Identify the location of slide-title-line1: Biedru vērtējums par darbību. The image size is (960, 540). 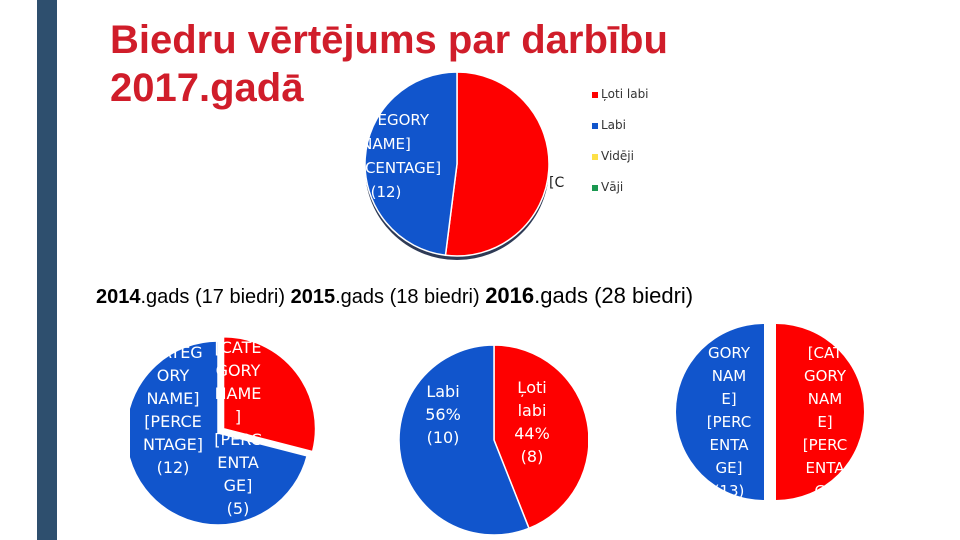
(389, 40).